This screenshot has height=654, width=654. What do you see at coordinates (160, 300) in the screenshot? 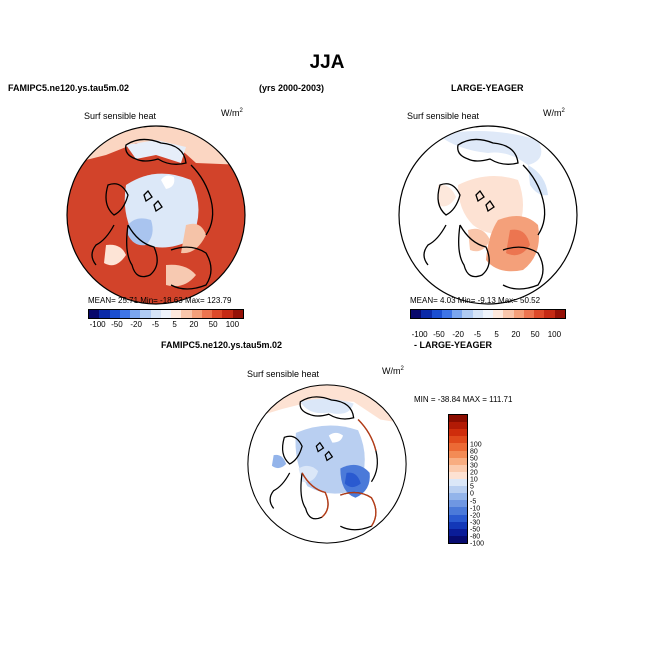
I see `left-stats: MEAN= 25.71 Min= -18.63 Max= 123.79` at bounding box center [160, 300].